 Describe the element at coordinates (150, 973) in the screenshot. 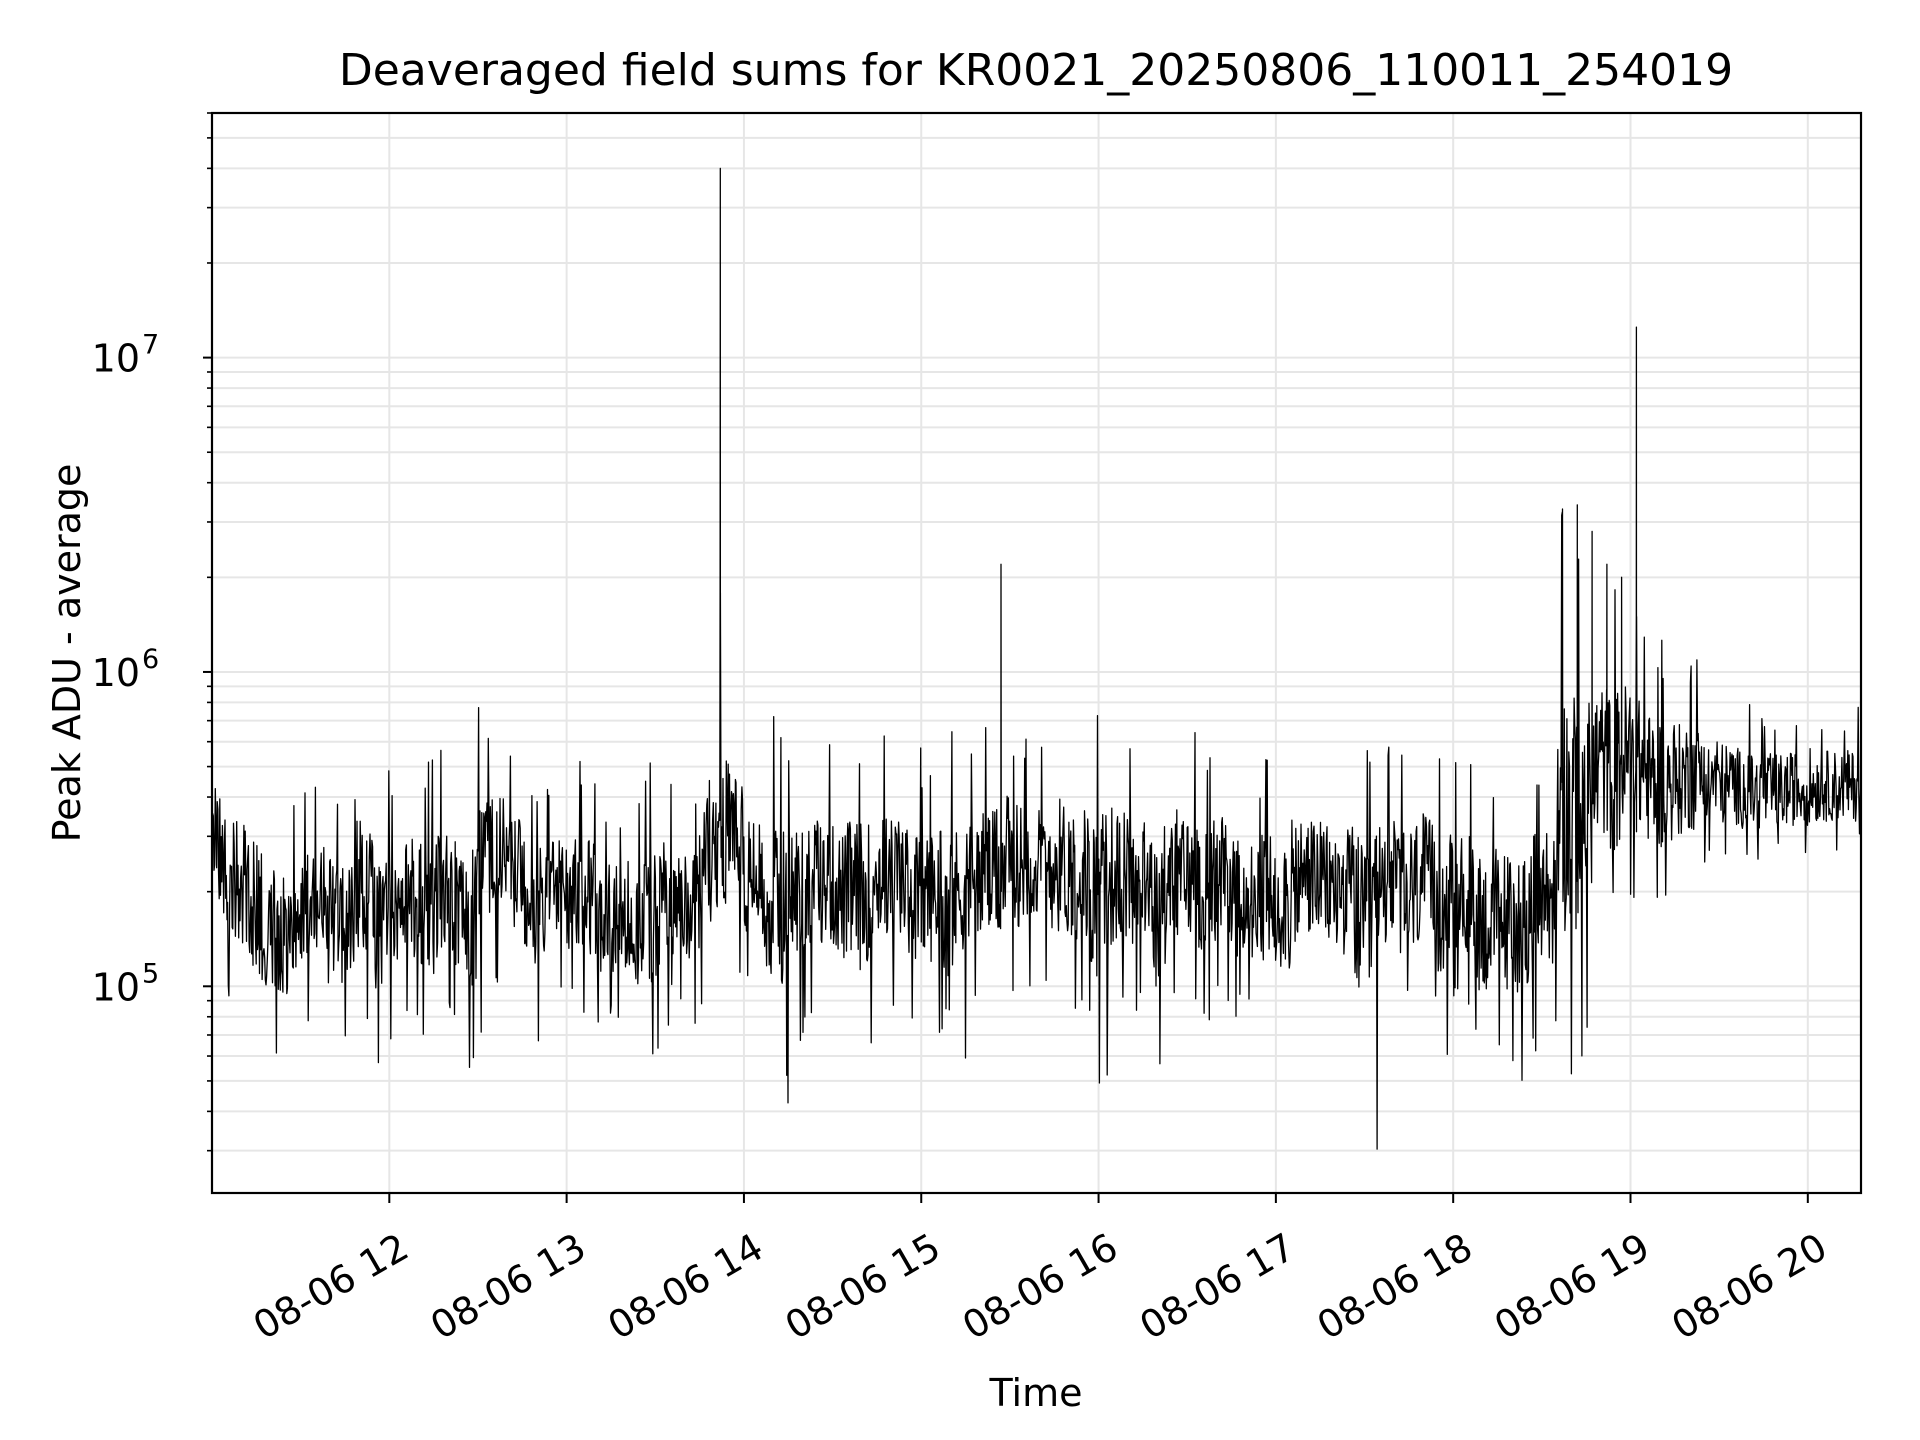

I see `y-tick-exponent: 5` at that location.